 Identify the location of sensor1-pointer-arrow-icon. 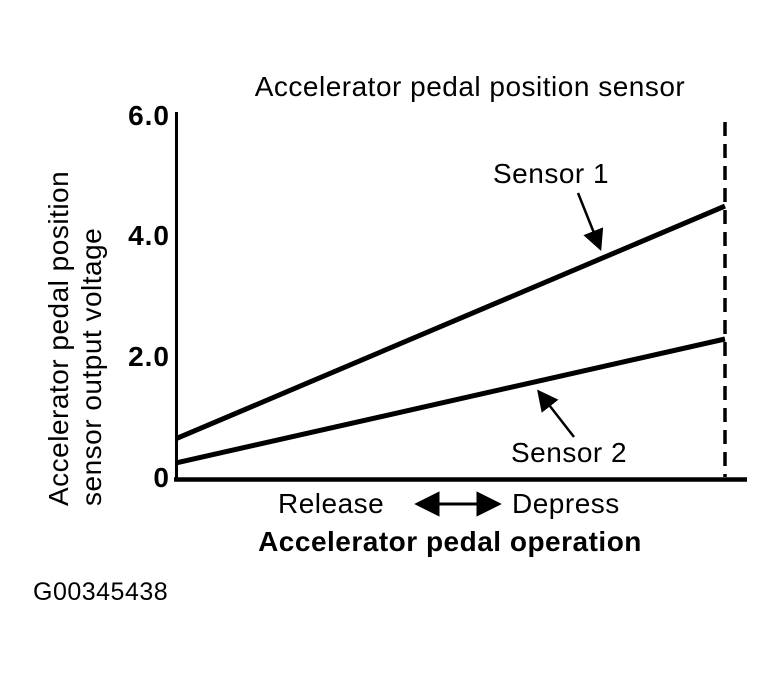
(590, 221).